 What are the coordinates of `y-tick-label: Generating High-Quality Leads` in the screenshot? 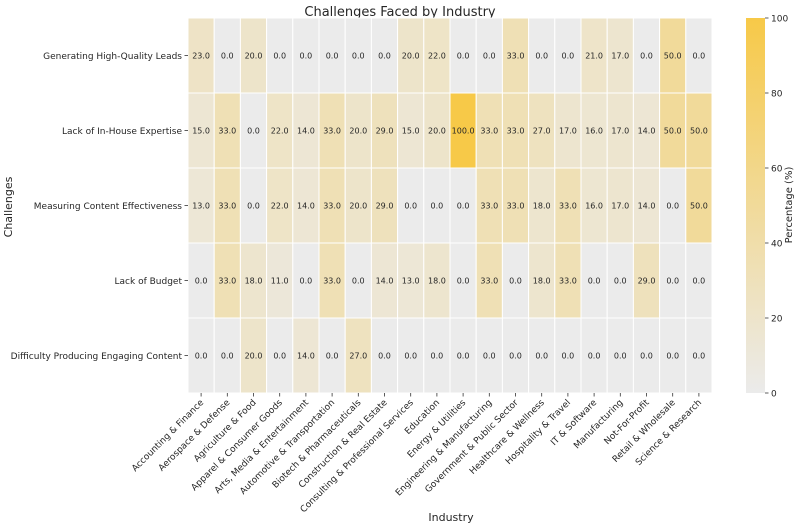 It's located at (112, 57).